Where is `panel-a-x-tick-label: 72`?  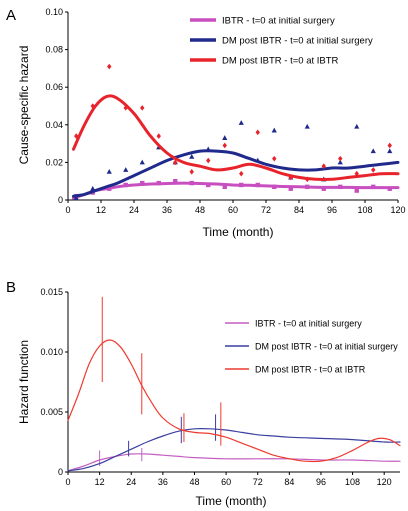
panel-a-x-tick-label: 72 is located at coordinates (266, 210).